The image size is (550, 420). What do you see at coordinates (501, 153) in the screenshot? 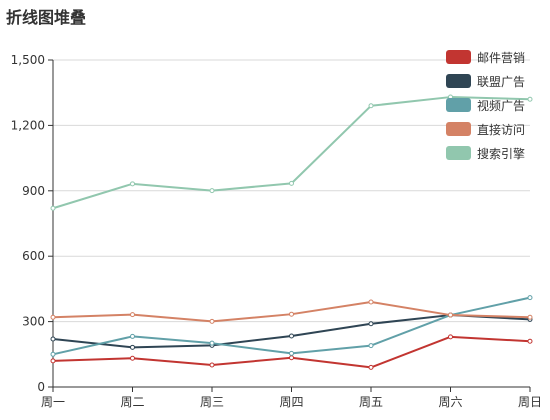
I see `legend-label: 搜索引擎` at bounding box center [501, 153].